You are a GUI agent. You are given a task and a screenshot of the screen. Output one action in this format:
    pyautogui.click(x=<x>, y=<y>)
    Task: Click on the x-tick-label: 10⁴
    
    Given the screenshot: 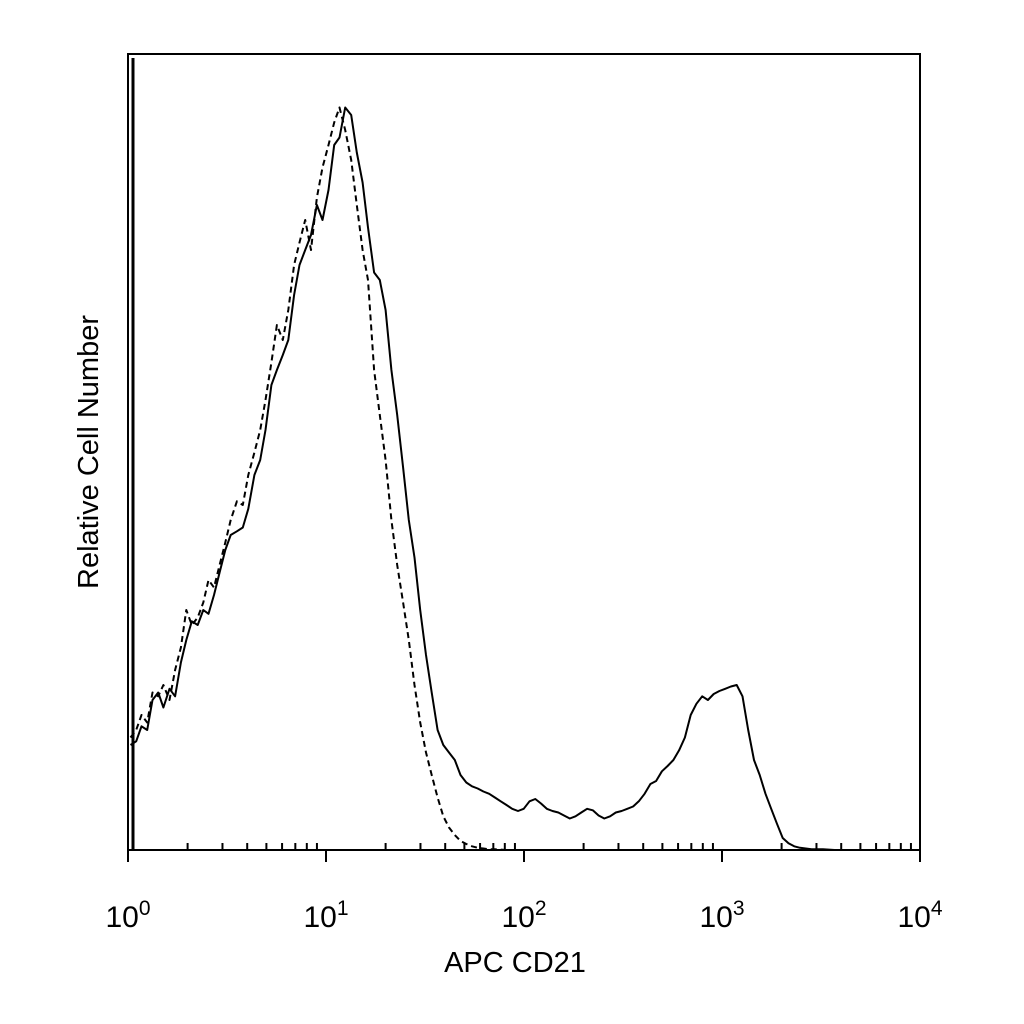 What is the action you would take?
    pyautogui.click(x=919, y=915)
    